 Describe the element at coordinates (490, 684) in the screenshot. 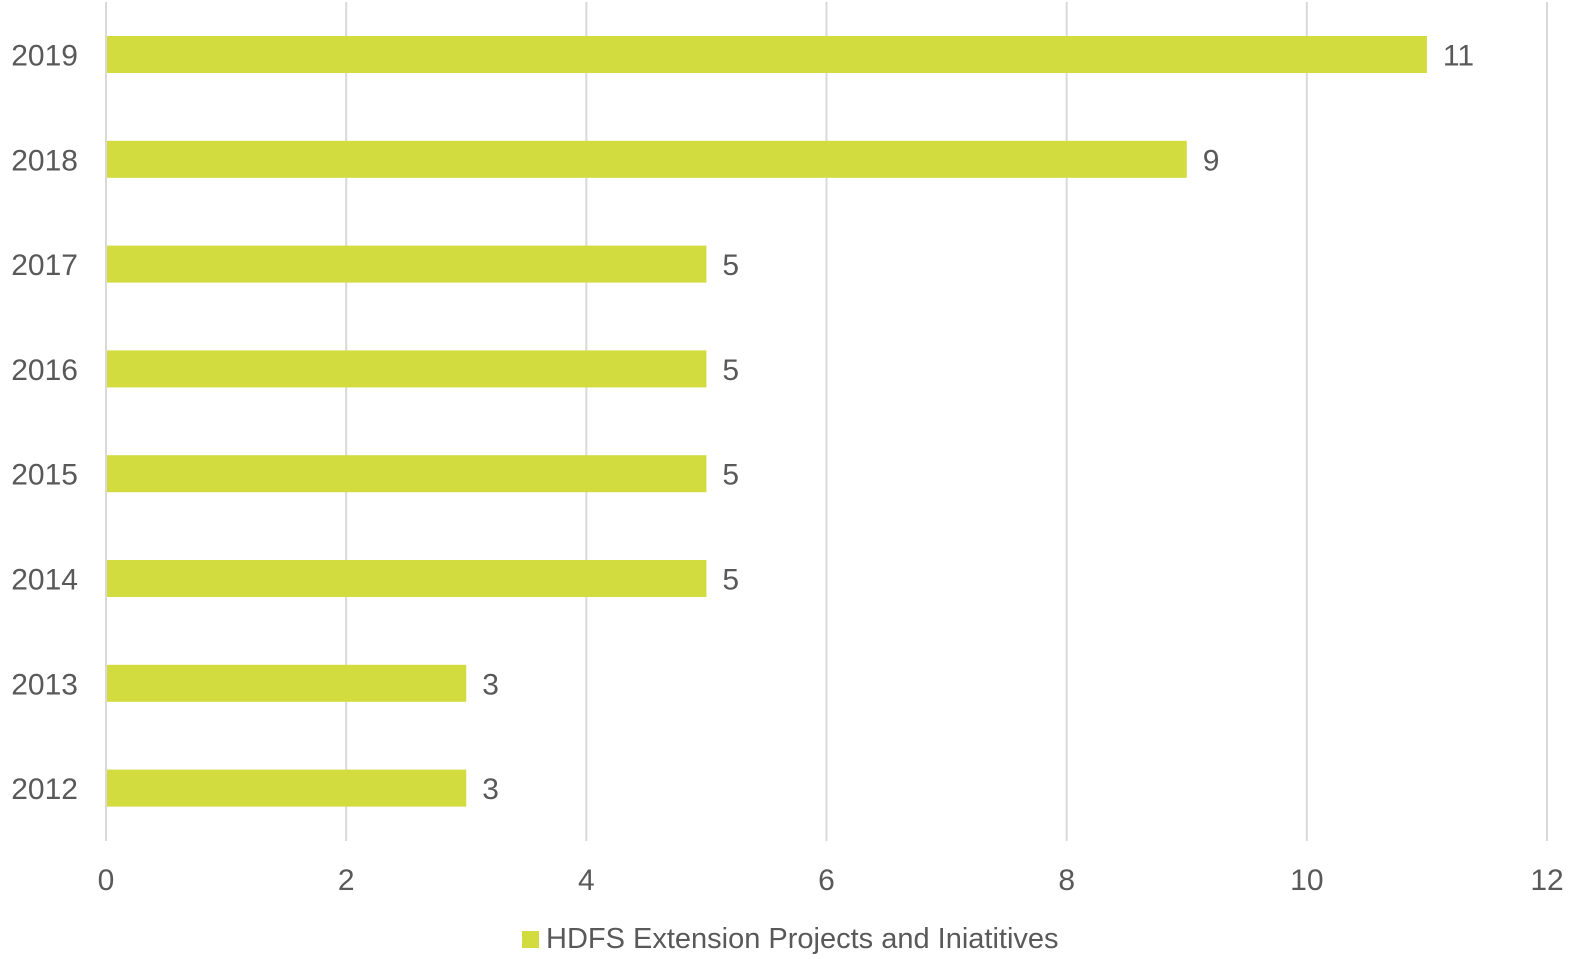

I see `data-label-2013: 3` at that location.